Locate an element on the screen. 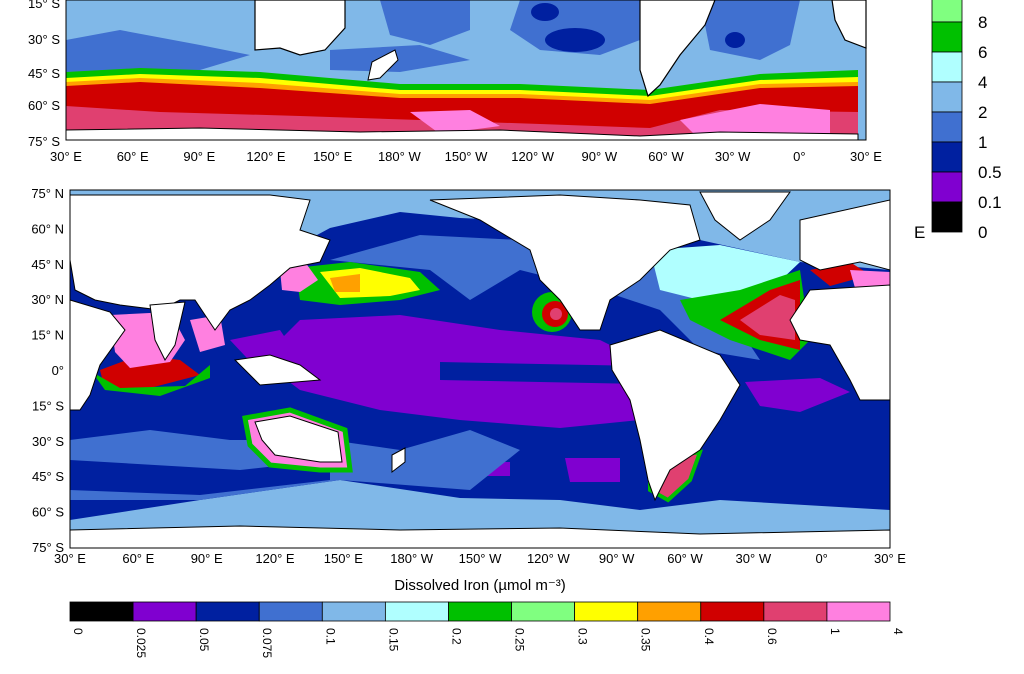  bottom-map-north-america is located at coordinates (565, 262).